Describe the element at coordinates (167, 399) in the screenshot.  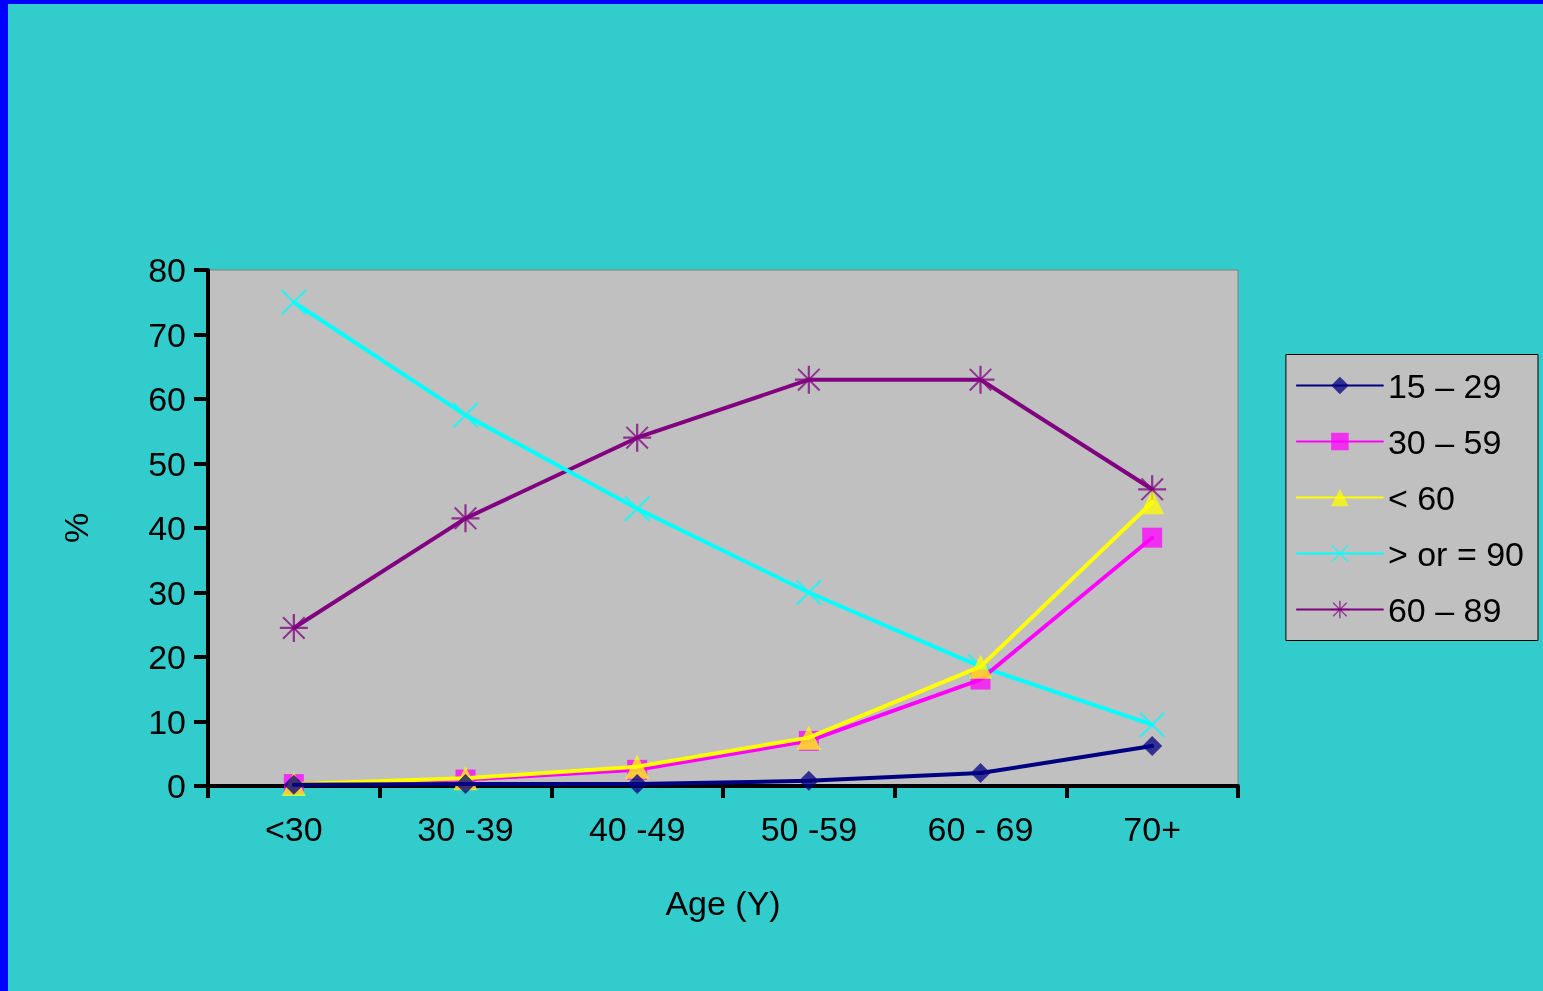
I see `y-tick-label: 60` at that location.